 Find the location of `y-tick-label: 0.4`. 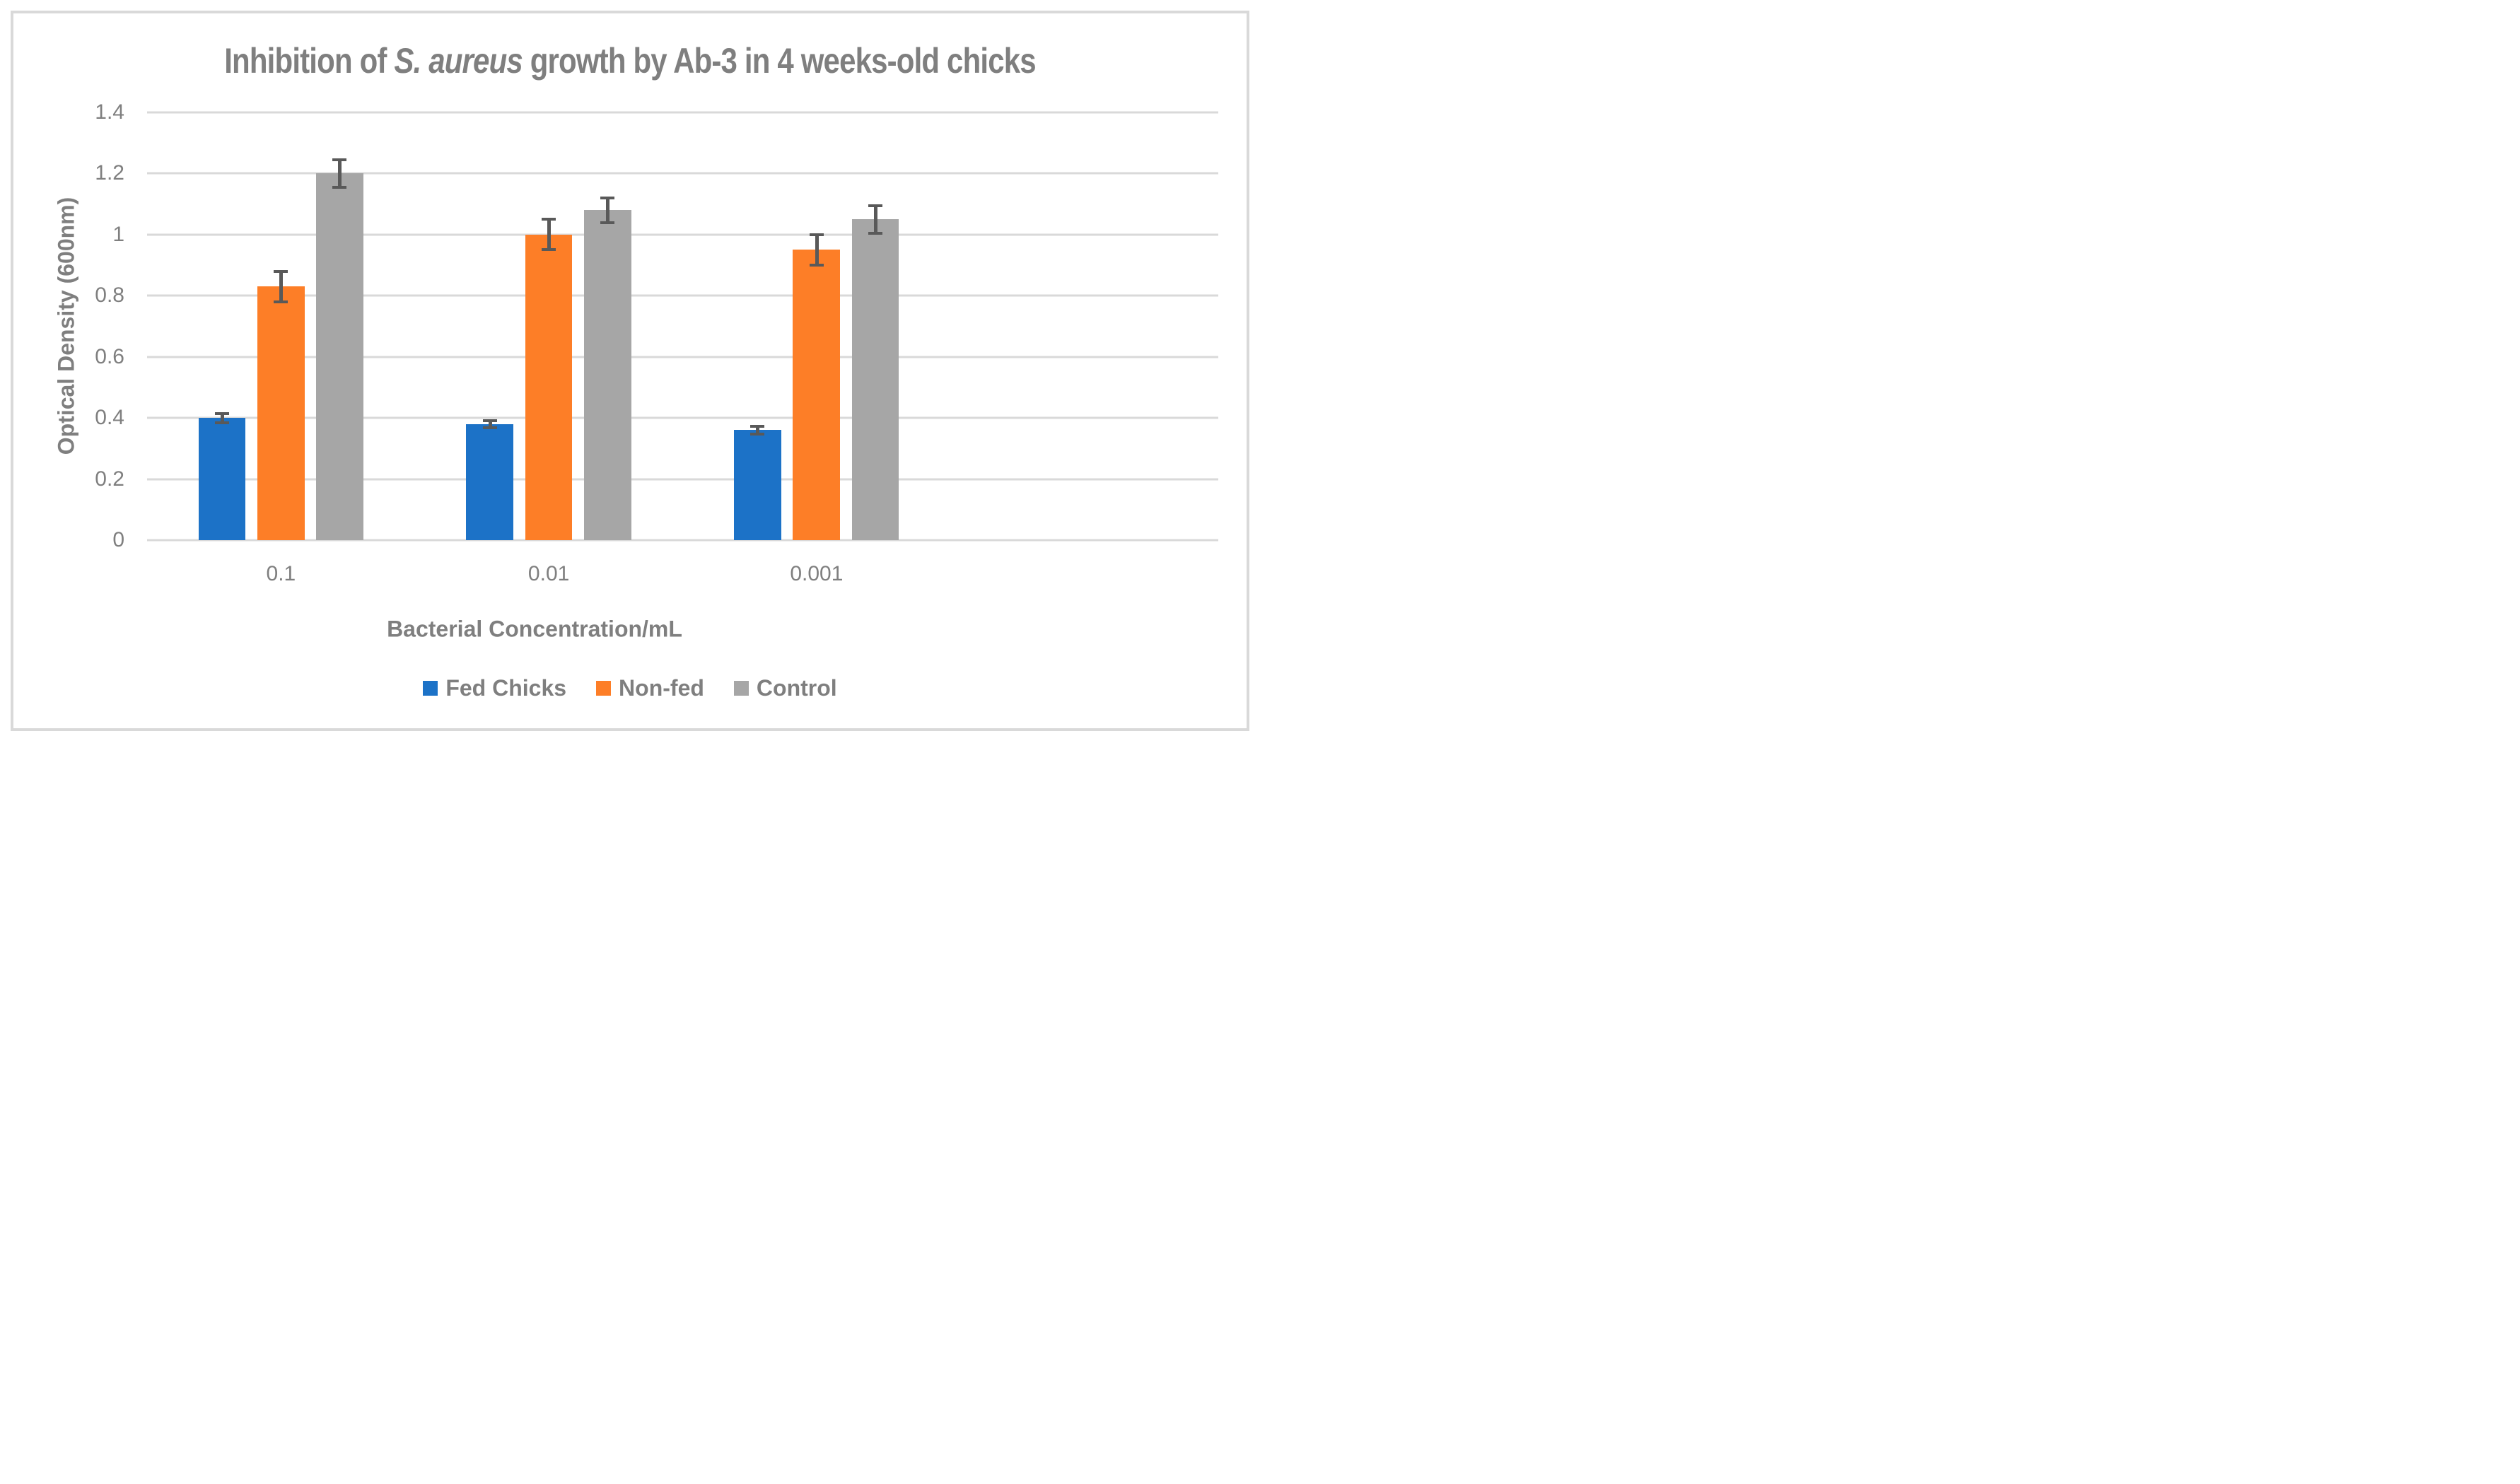

y-tick-label: 0.4 is located at coordinates (110, 418).